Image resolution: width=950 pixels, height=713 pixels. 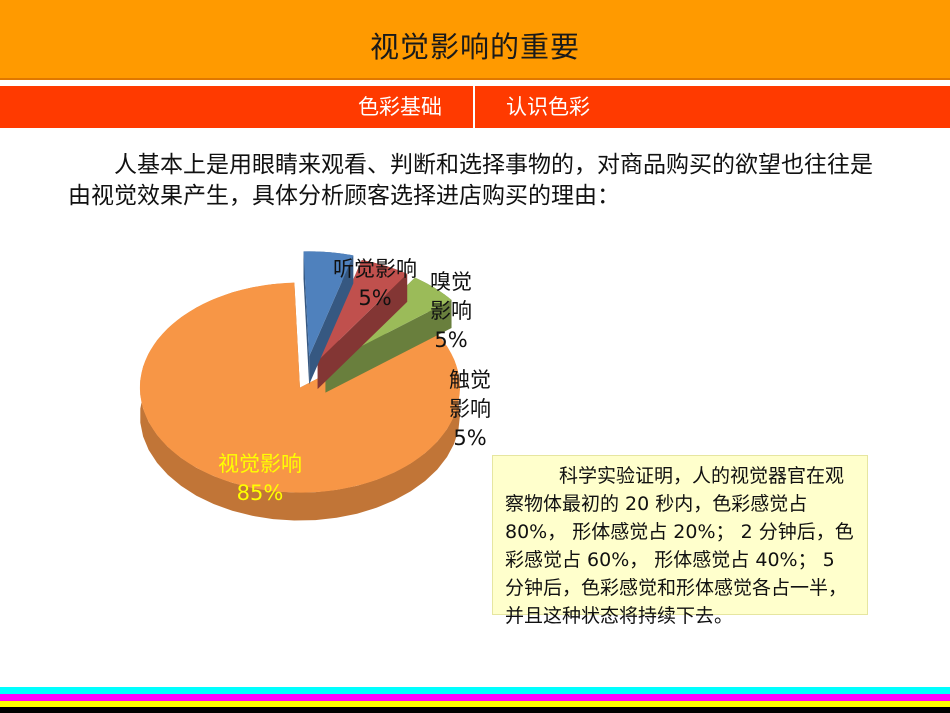 I want to click on label-hearing: 听觉影响 5%, so click(x=375, y=284).